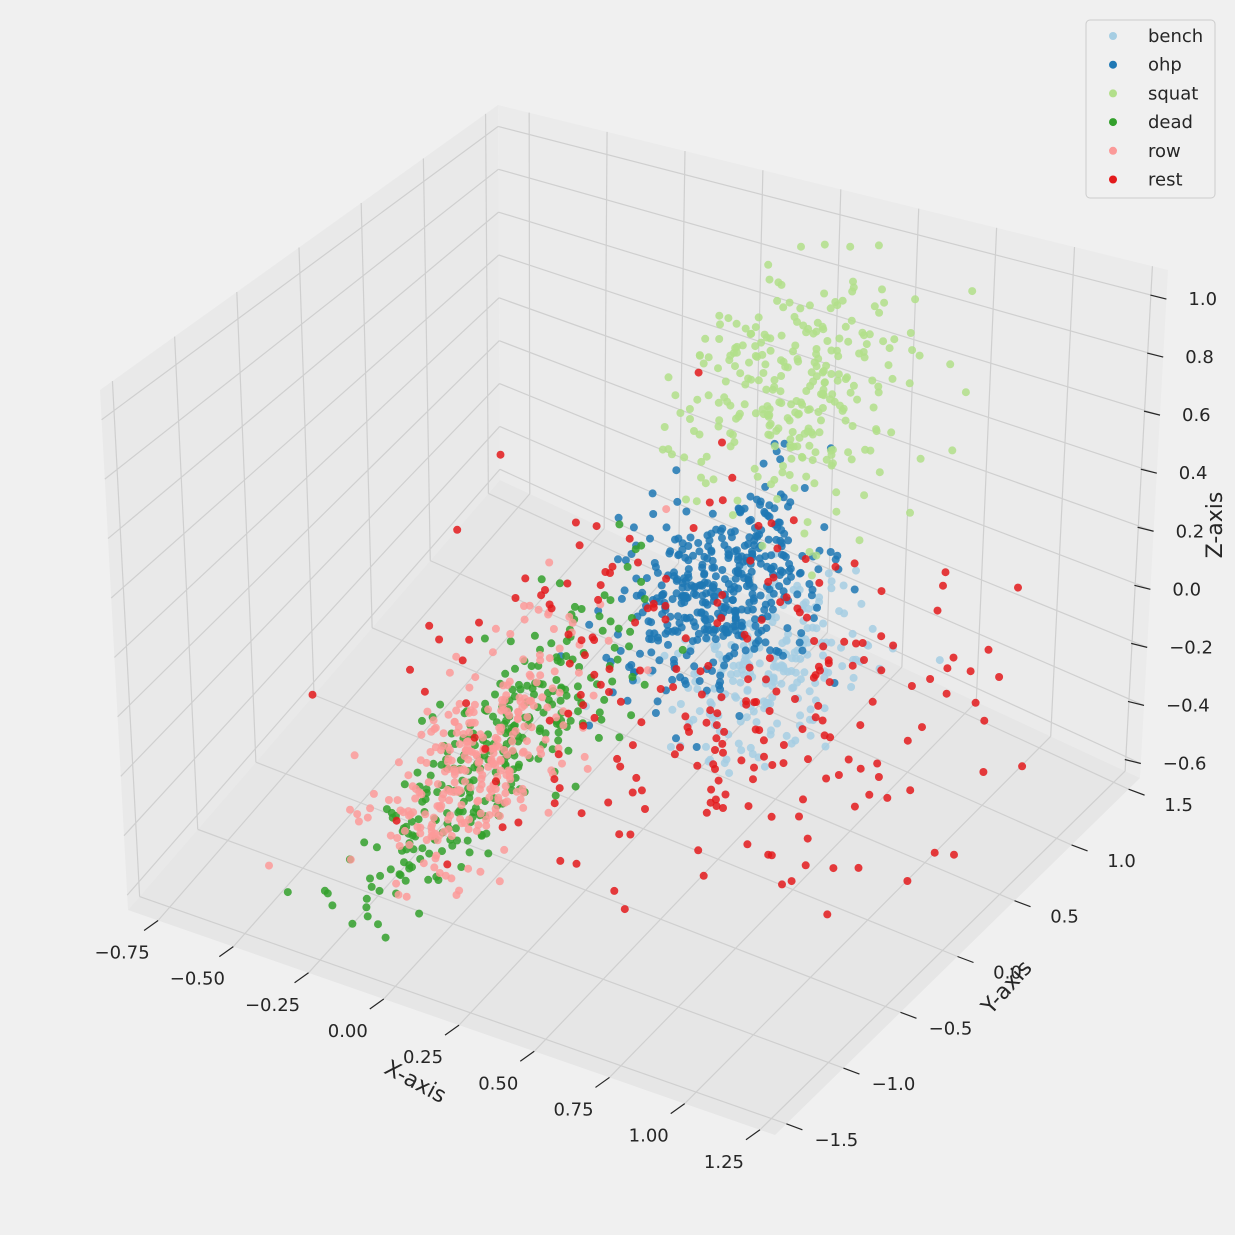 Image resolution: width=1235 pixels, height=1235 pixels. I want to click on legend-marker-row, so click(1113, 150).